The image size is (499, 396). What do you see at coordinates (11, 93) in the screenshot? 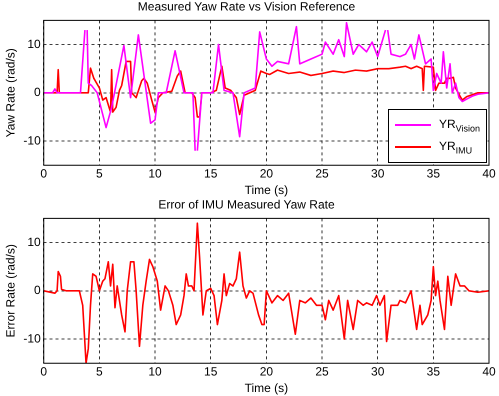
I see `y-axis-title: Yaw Rate (rad/s)` at bounding box center [11, 93].